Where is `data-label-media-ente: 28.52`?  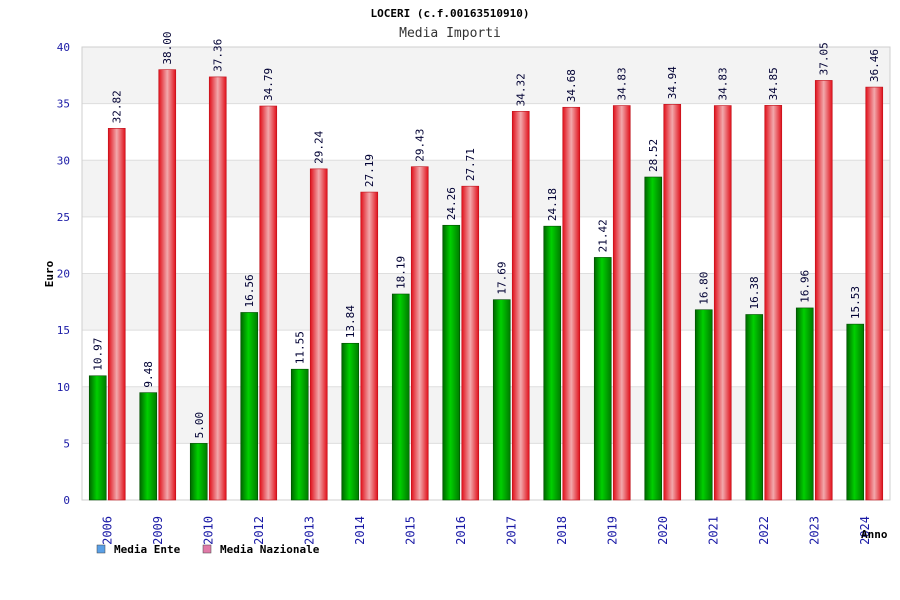 data-label-media-ente: 28.52 is located at coordinates (653, 155).